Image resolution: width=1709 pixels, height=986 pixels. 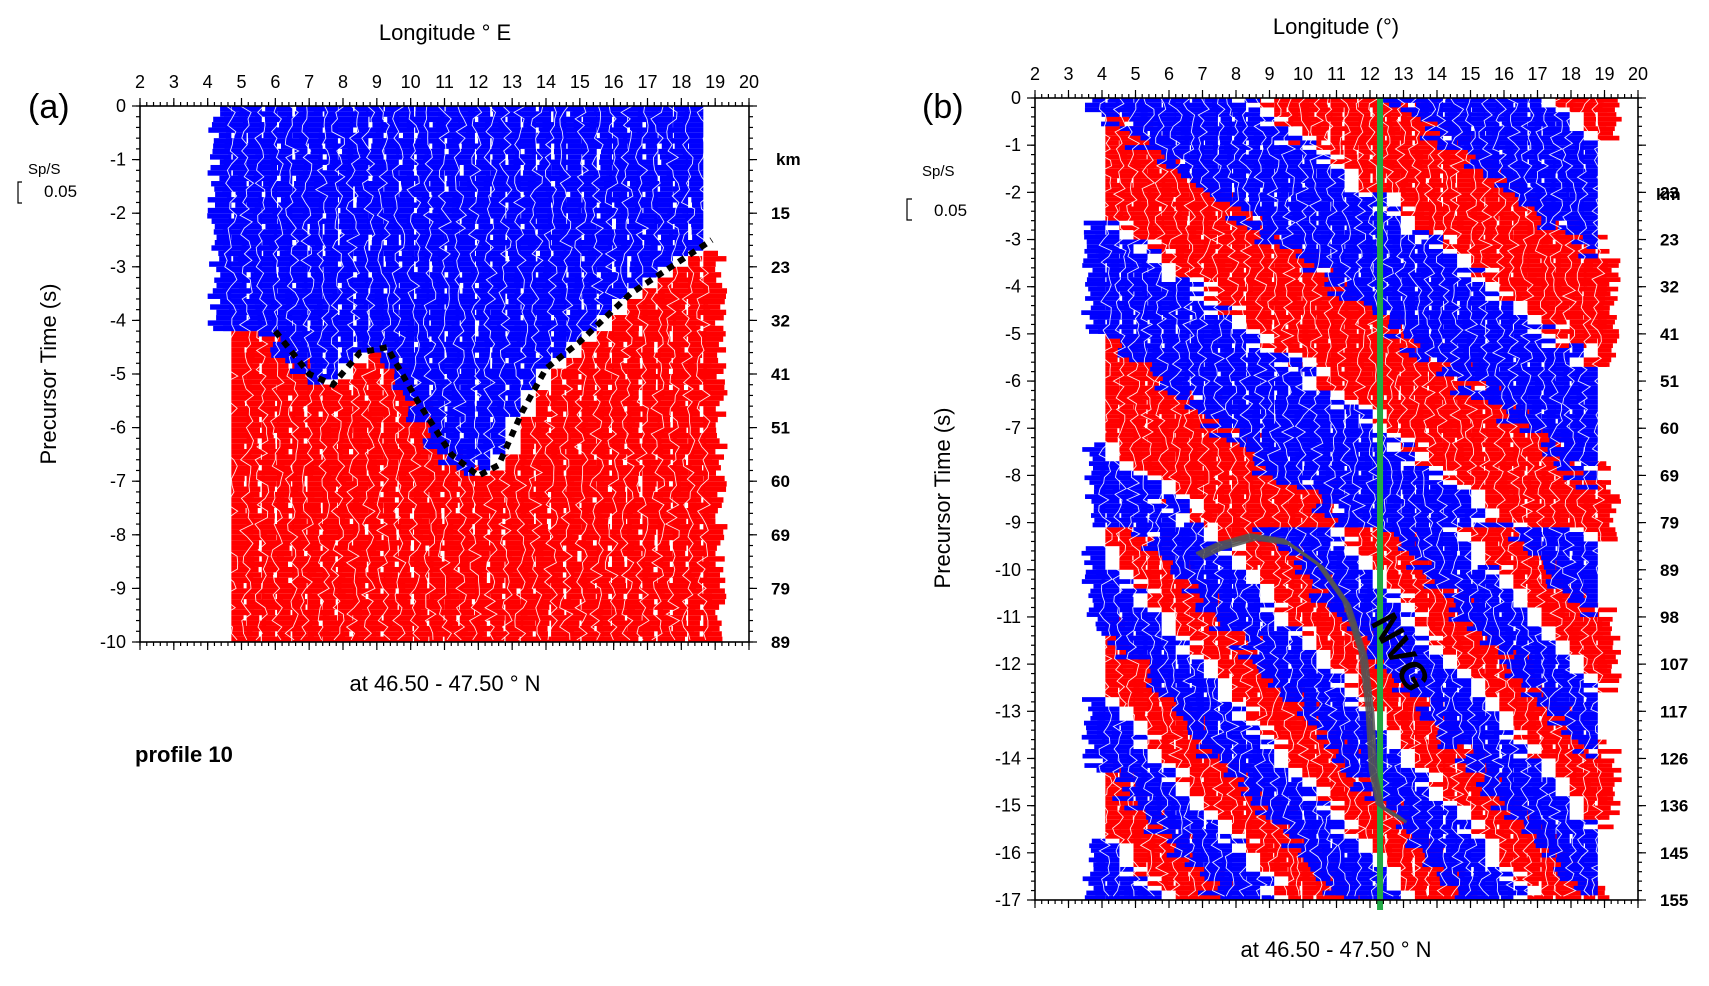 What do you see at coordinates (942, 498) in the screenshot?
I see `panel-b-y-axis-title: Precursor Time (s)` at bounding box center [942, 498].